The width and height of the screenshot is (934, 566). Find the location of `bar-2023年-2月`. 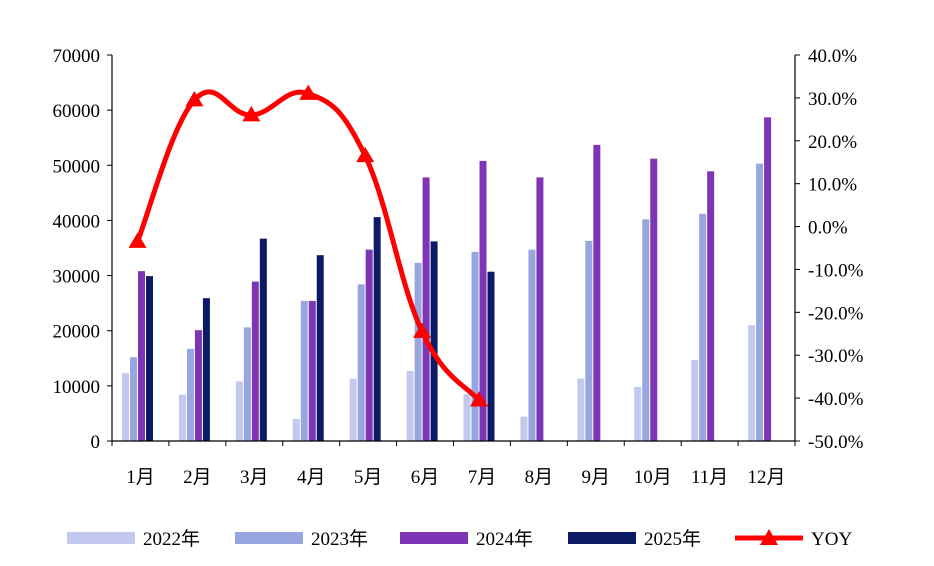

bar-2023年-2月 is located at coordinates (190, 394).